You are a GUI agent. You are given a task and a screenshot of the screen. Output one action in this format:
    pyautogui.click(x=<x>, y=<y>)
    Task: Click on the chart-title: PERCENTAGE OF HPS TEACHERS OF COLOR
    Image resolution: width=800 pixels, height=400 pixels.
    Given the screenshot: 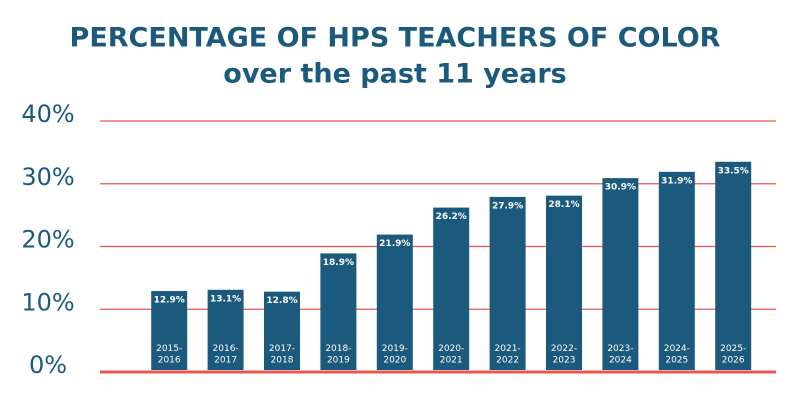 What is the action you would take?
    pyautogui.click(x=395, y=38)
    